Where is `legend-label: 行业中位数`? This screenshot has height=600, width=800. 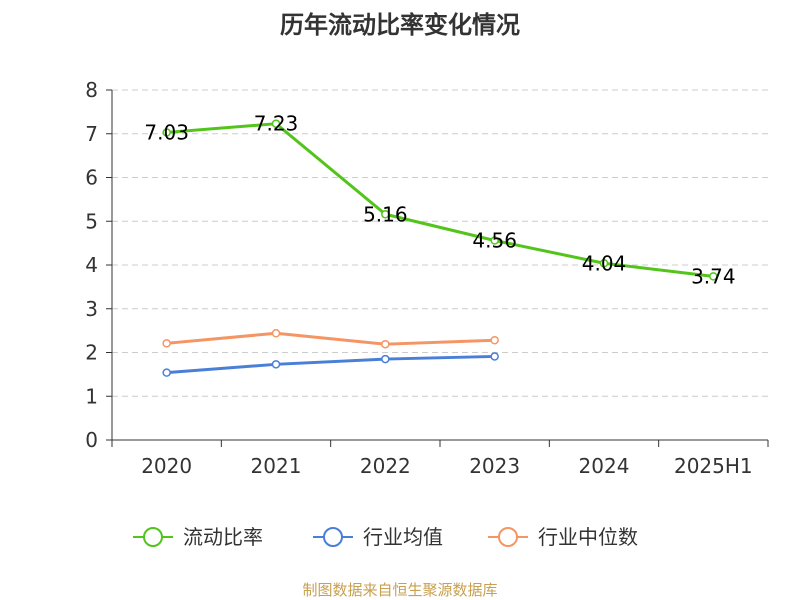
legend-label: 行业中位数 is located at coordinates (588, 537).